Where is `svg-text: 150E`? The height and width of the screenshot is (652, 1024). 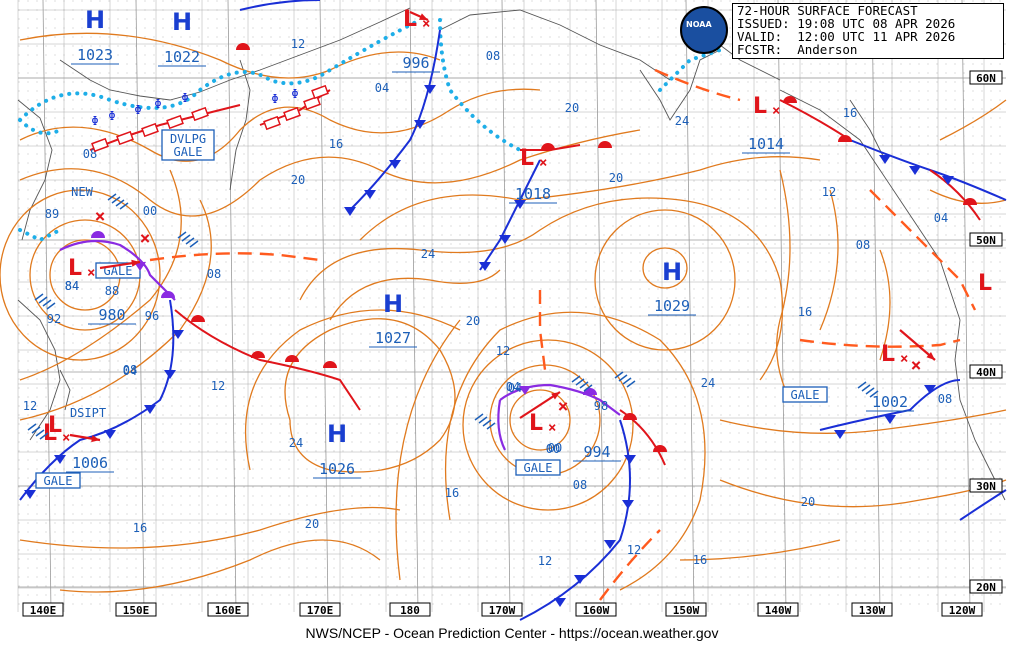
svg-text: 150E is located at coordinates (136, 610).